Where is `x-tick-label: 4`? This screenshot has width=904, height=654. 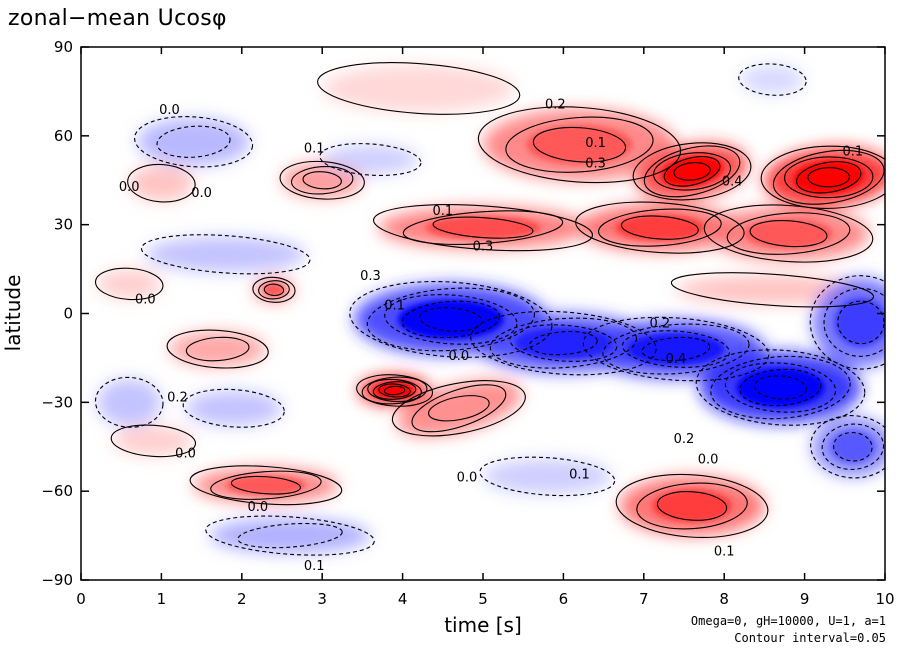 x-tick-label: 4 is located at coordinates (403, 599).